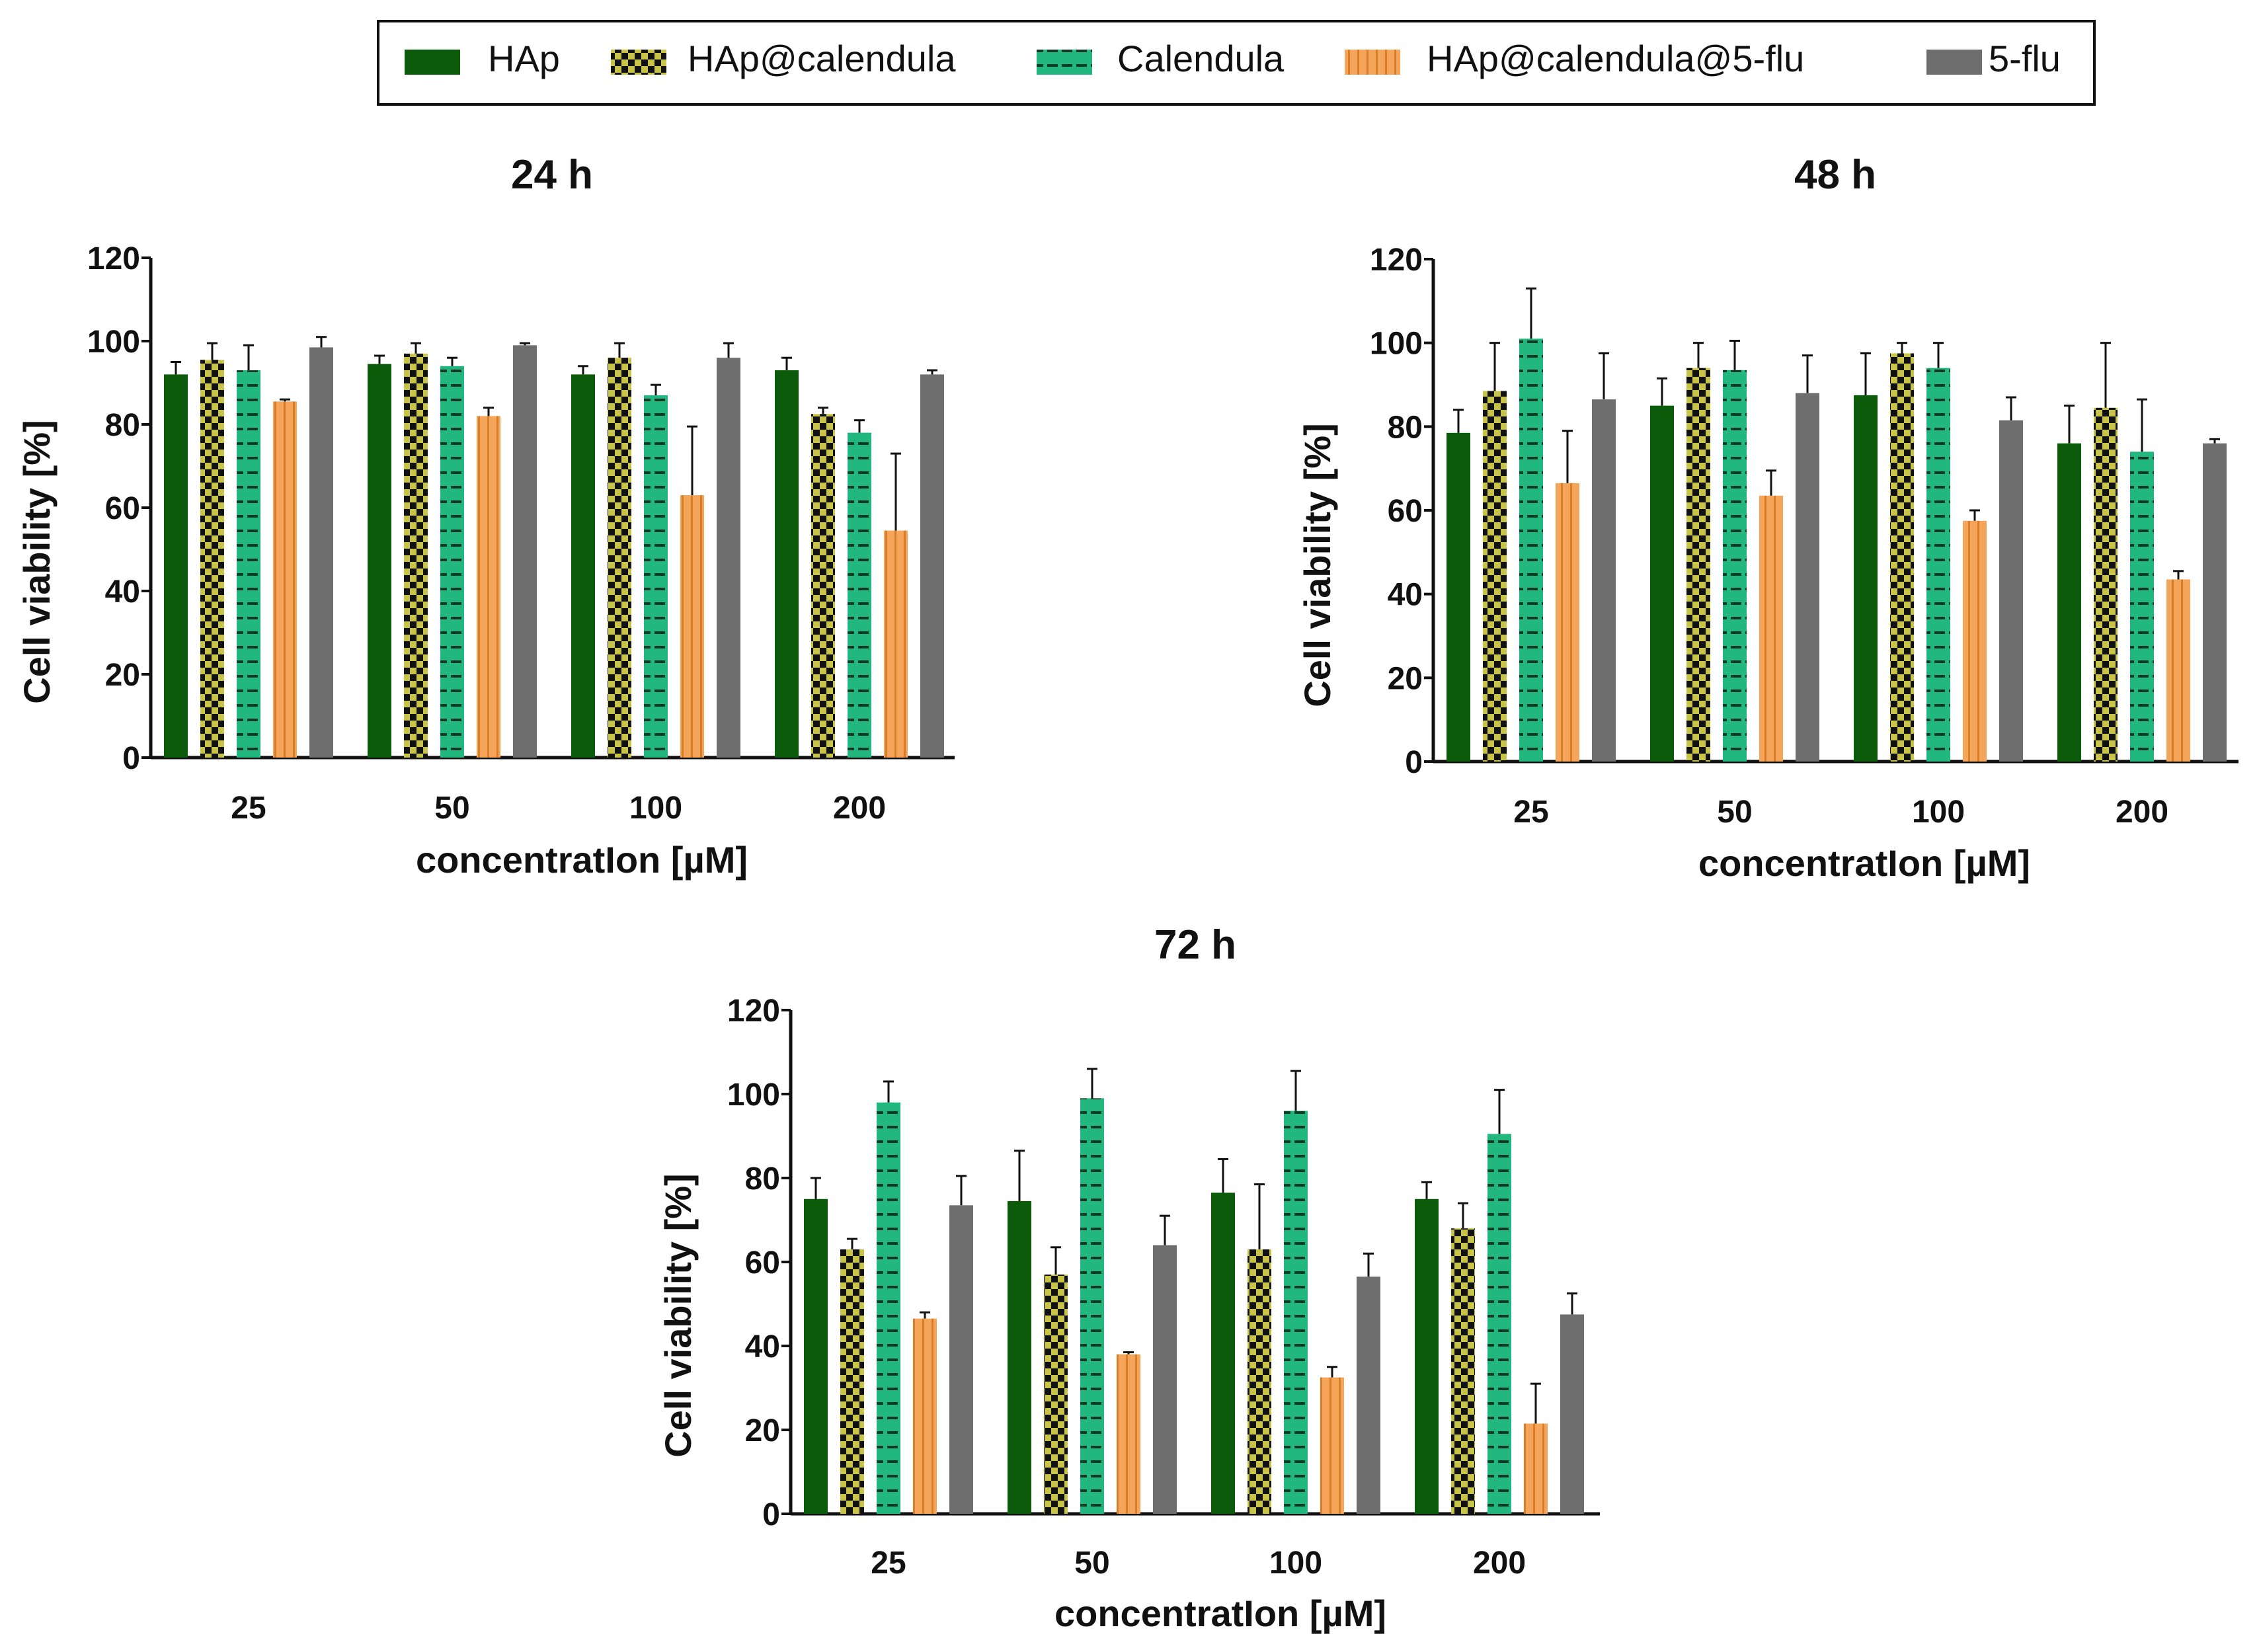 The width and height of the screenshot is (2259, 1652). Describe the element at coordinates (638, 62) in the screenshot. I see `legend-swatch-hap-calendula` at that location.